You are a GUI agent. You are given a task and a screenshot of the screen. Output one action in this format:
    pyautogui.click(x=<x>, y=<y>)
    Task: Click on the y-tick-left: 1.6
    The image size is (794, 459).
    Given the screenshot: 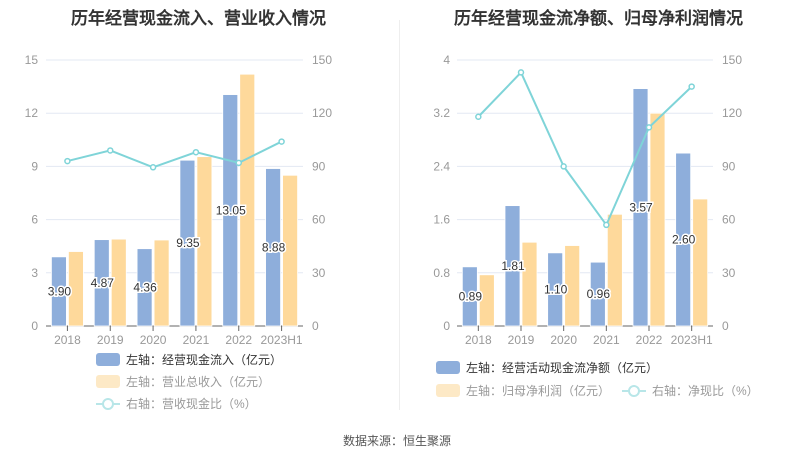 What is the action you would take?
    pyautogui.click(x=441, y=220)
    